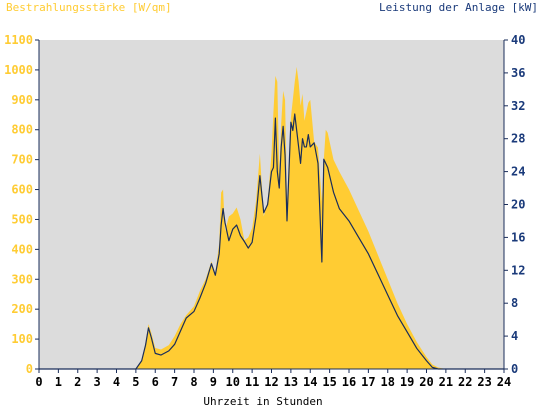 The image size is (544, 408). What do you see at coordinates (446, 382) in the screenshot?
I see `x-tick-label: 21` at bounding box center [446, 382].